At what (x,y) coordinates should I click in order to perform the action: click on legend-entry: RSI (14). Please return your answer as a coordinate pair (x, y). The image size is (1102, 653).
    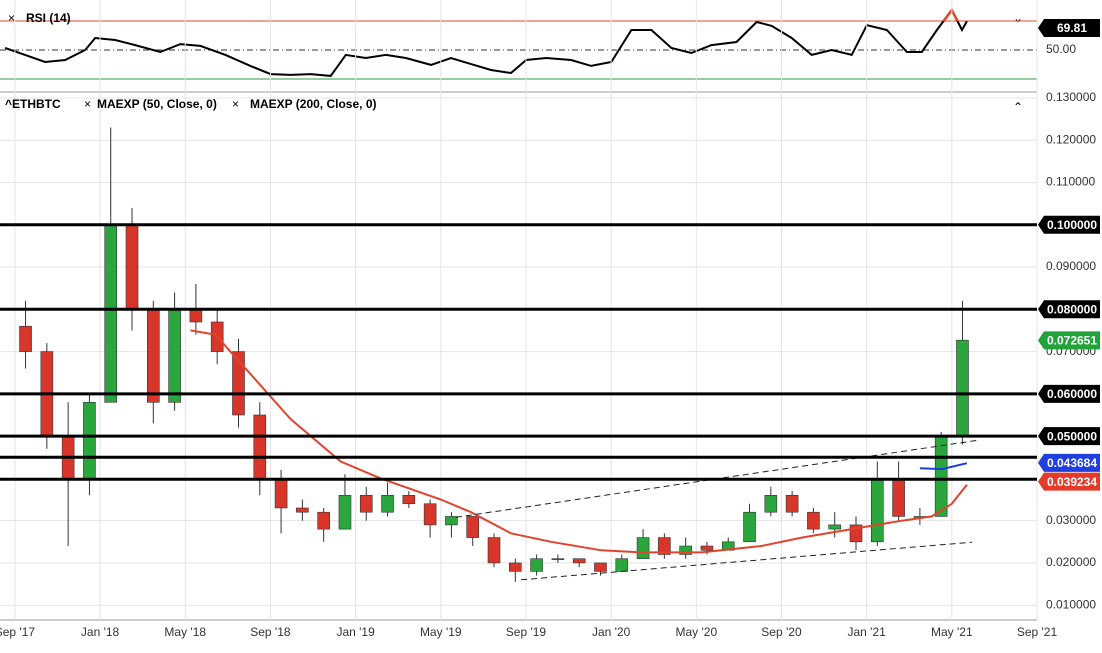
    Looking at the image, I should click on (48, 18).